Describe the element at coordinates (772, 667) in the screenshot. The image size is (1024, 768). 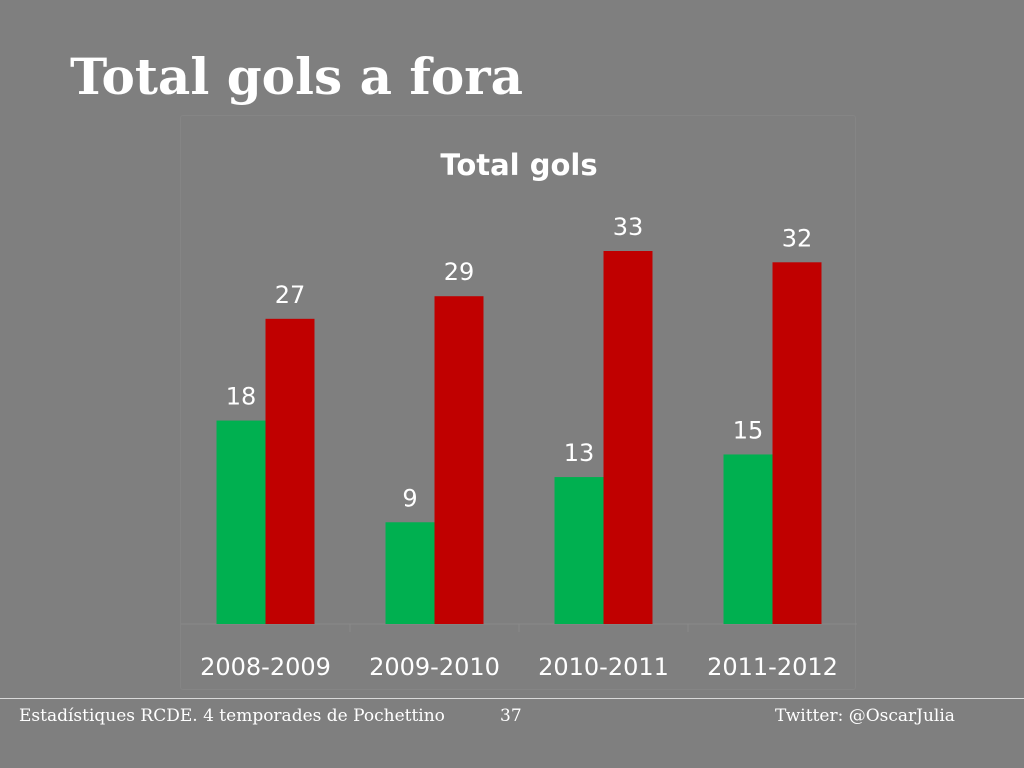
I see `category-tick-label: 2011-2012` at that location.